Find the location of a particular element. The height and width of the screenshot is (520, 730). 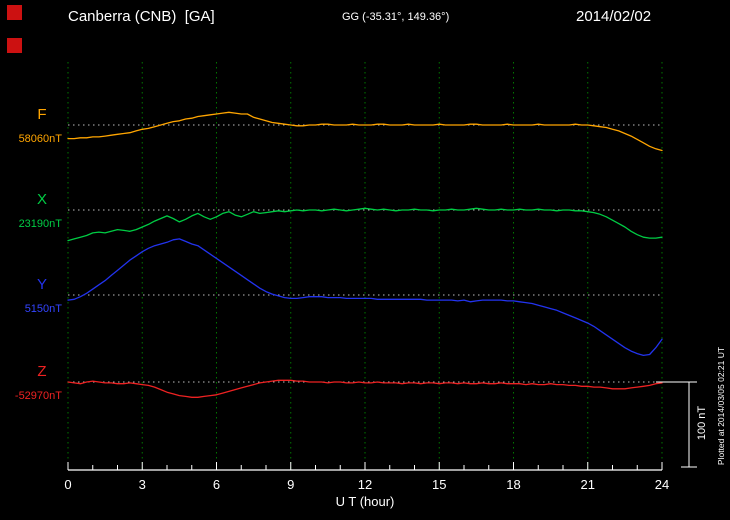

x-tick-label: 15 is located at coordinates (439, 484).